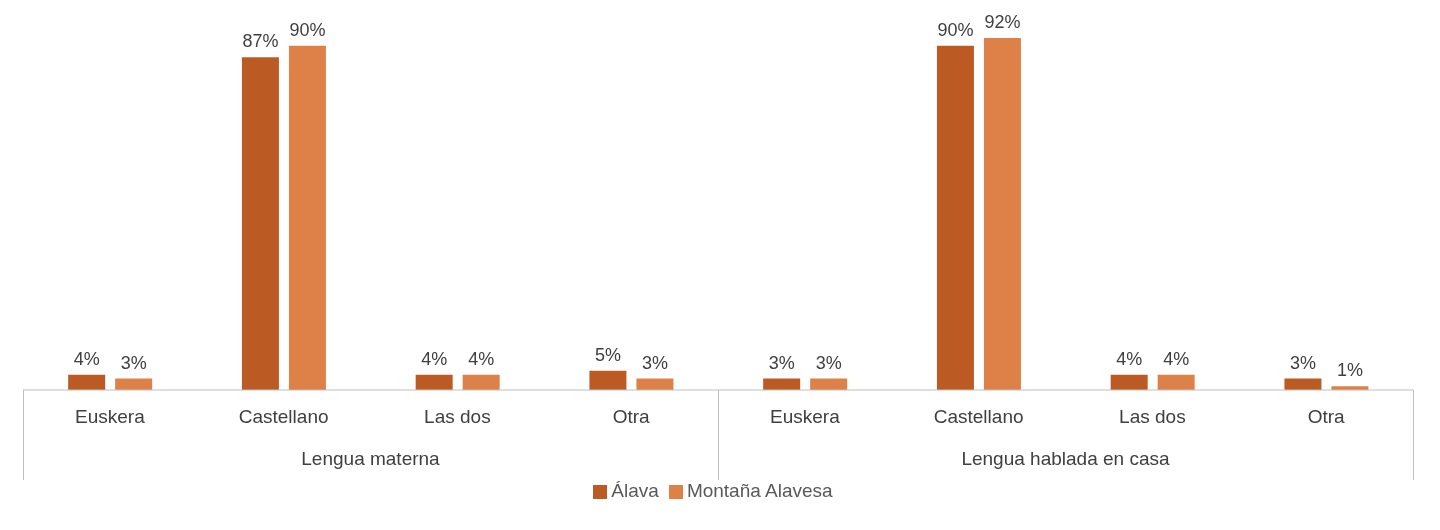 The height and width of the screenshot is (530, 1440). Describe the element at coordinates (1065, 459) in the screenshot. I see `text: Lengua hablada en casa` at that location.